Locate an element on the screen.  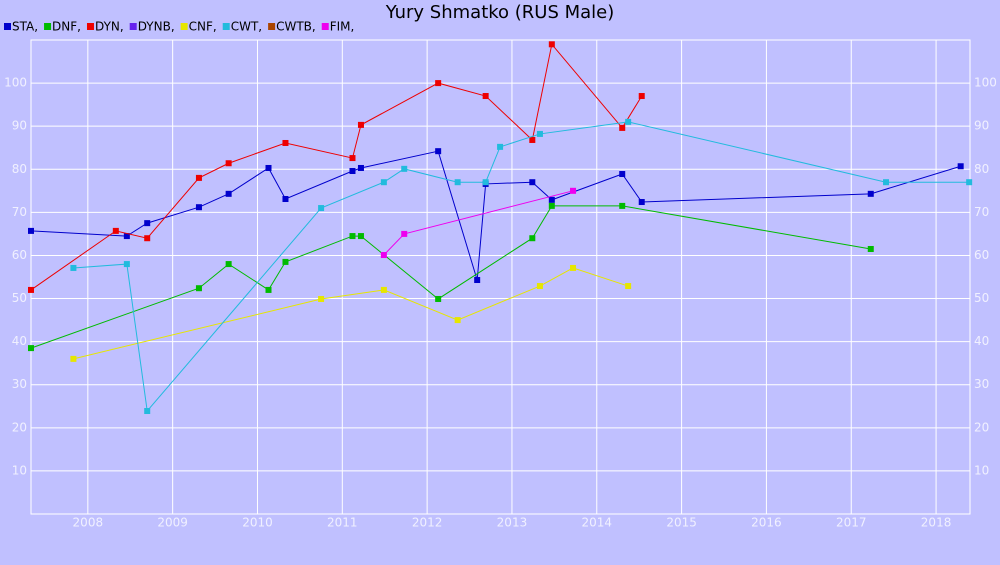
y-tick-label: 60 is located at coordinates (19, 255).